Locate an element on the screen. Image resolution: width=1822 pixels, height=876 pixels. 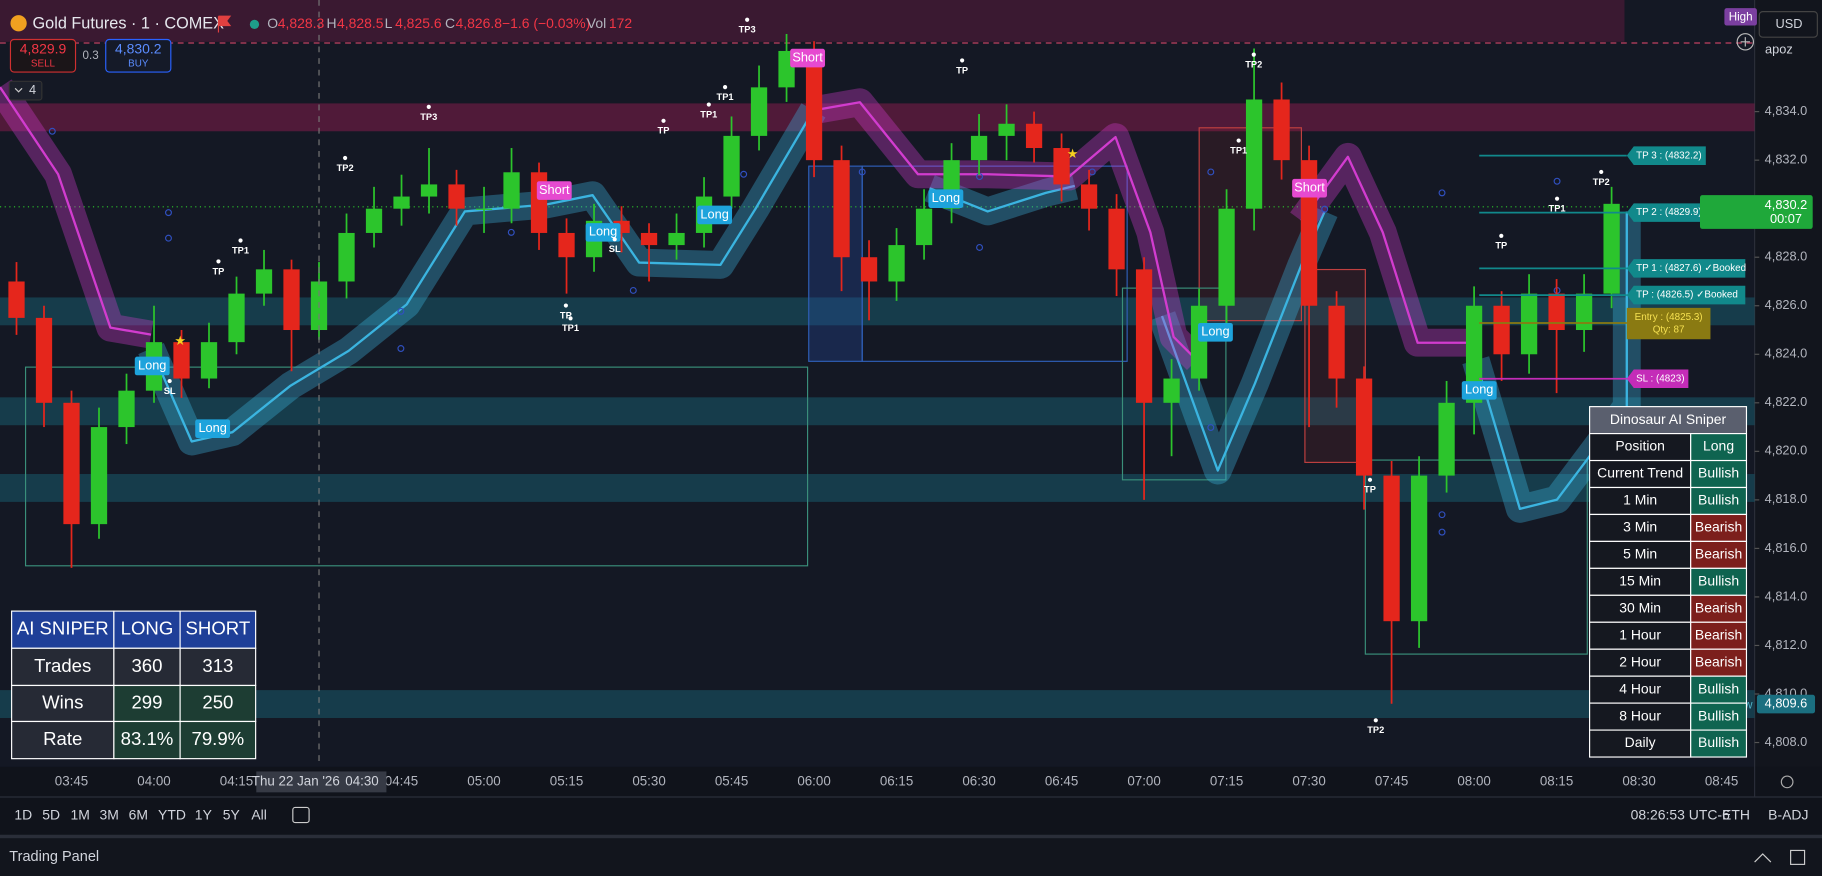
range-button: 5D is located at coordinates (51, 814).